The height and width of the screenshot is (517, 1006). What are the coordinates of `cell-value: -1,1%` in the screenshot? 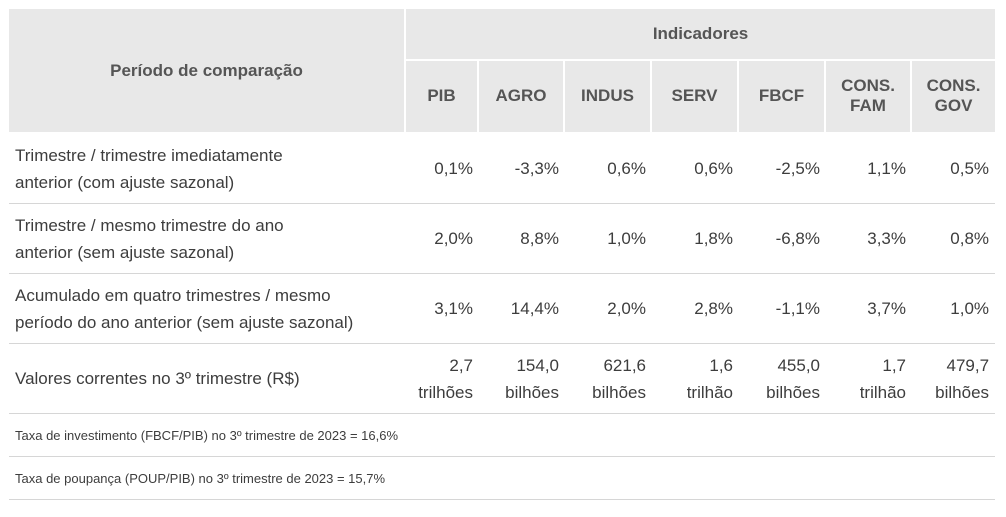 It's located at (797, 308).